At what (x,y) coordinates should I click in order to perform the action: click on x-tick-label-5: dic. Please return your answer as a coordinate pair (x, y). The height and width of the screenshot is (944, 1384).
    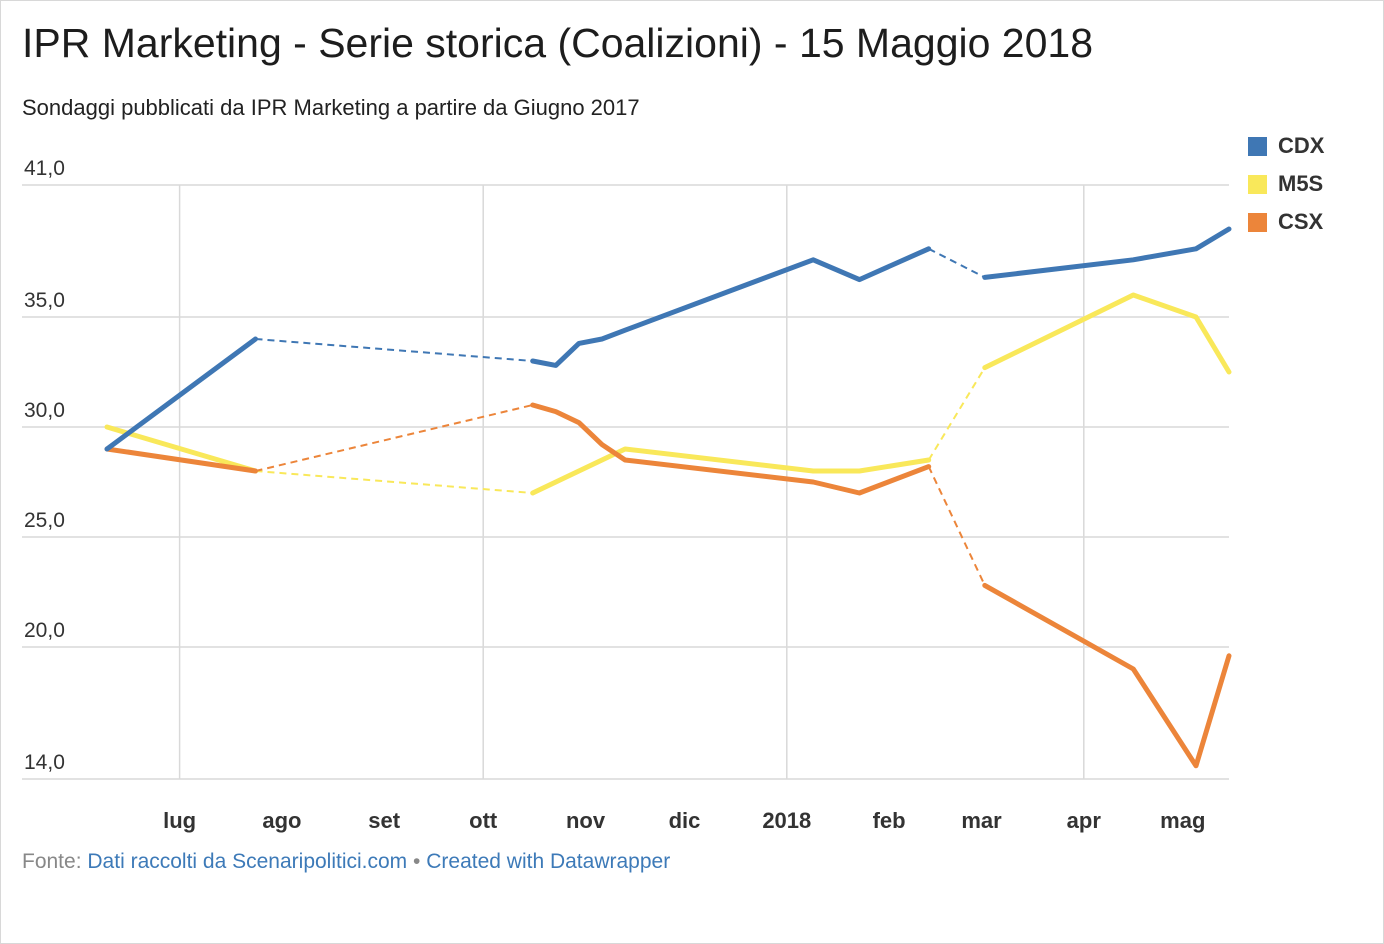
    Looking at the image, I should click on (685, 820).